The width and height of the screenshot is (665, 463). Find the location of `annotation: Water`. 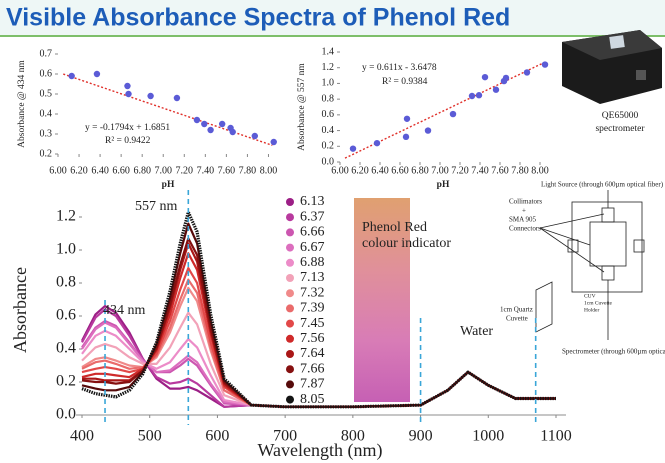

annotation: Water is located at coordinates (476, 331).